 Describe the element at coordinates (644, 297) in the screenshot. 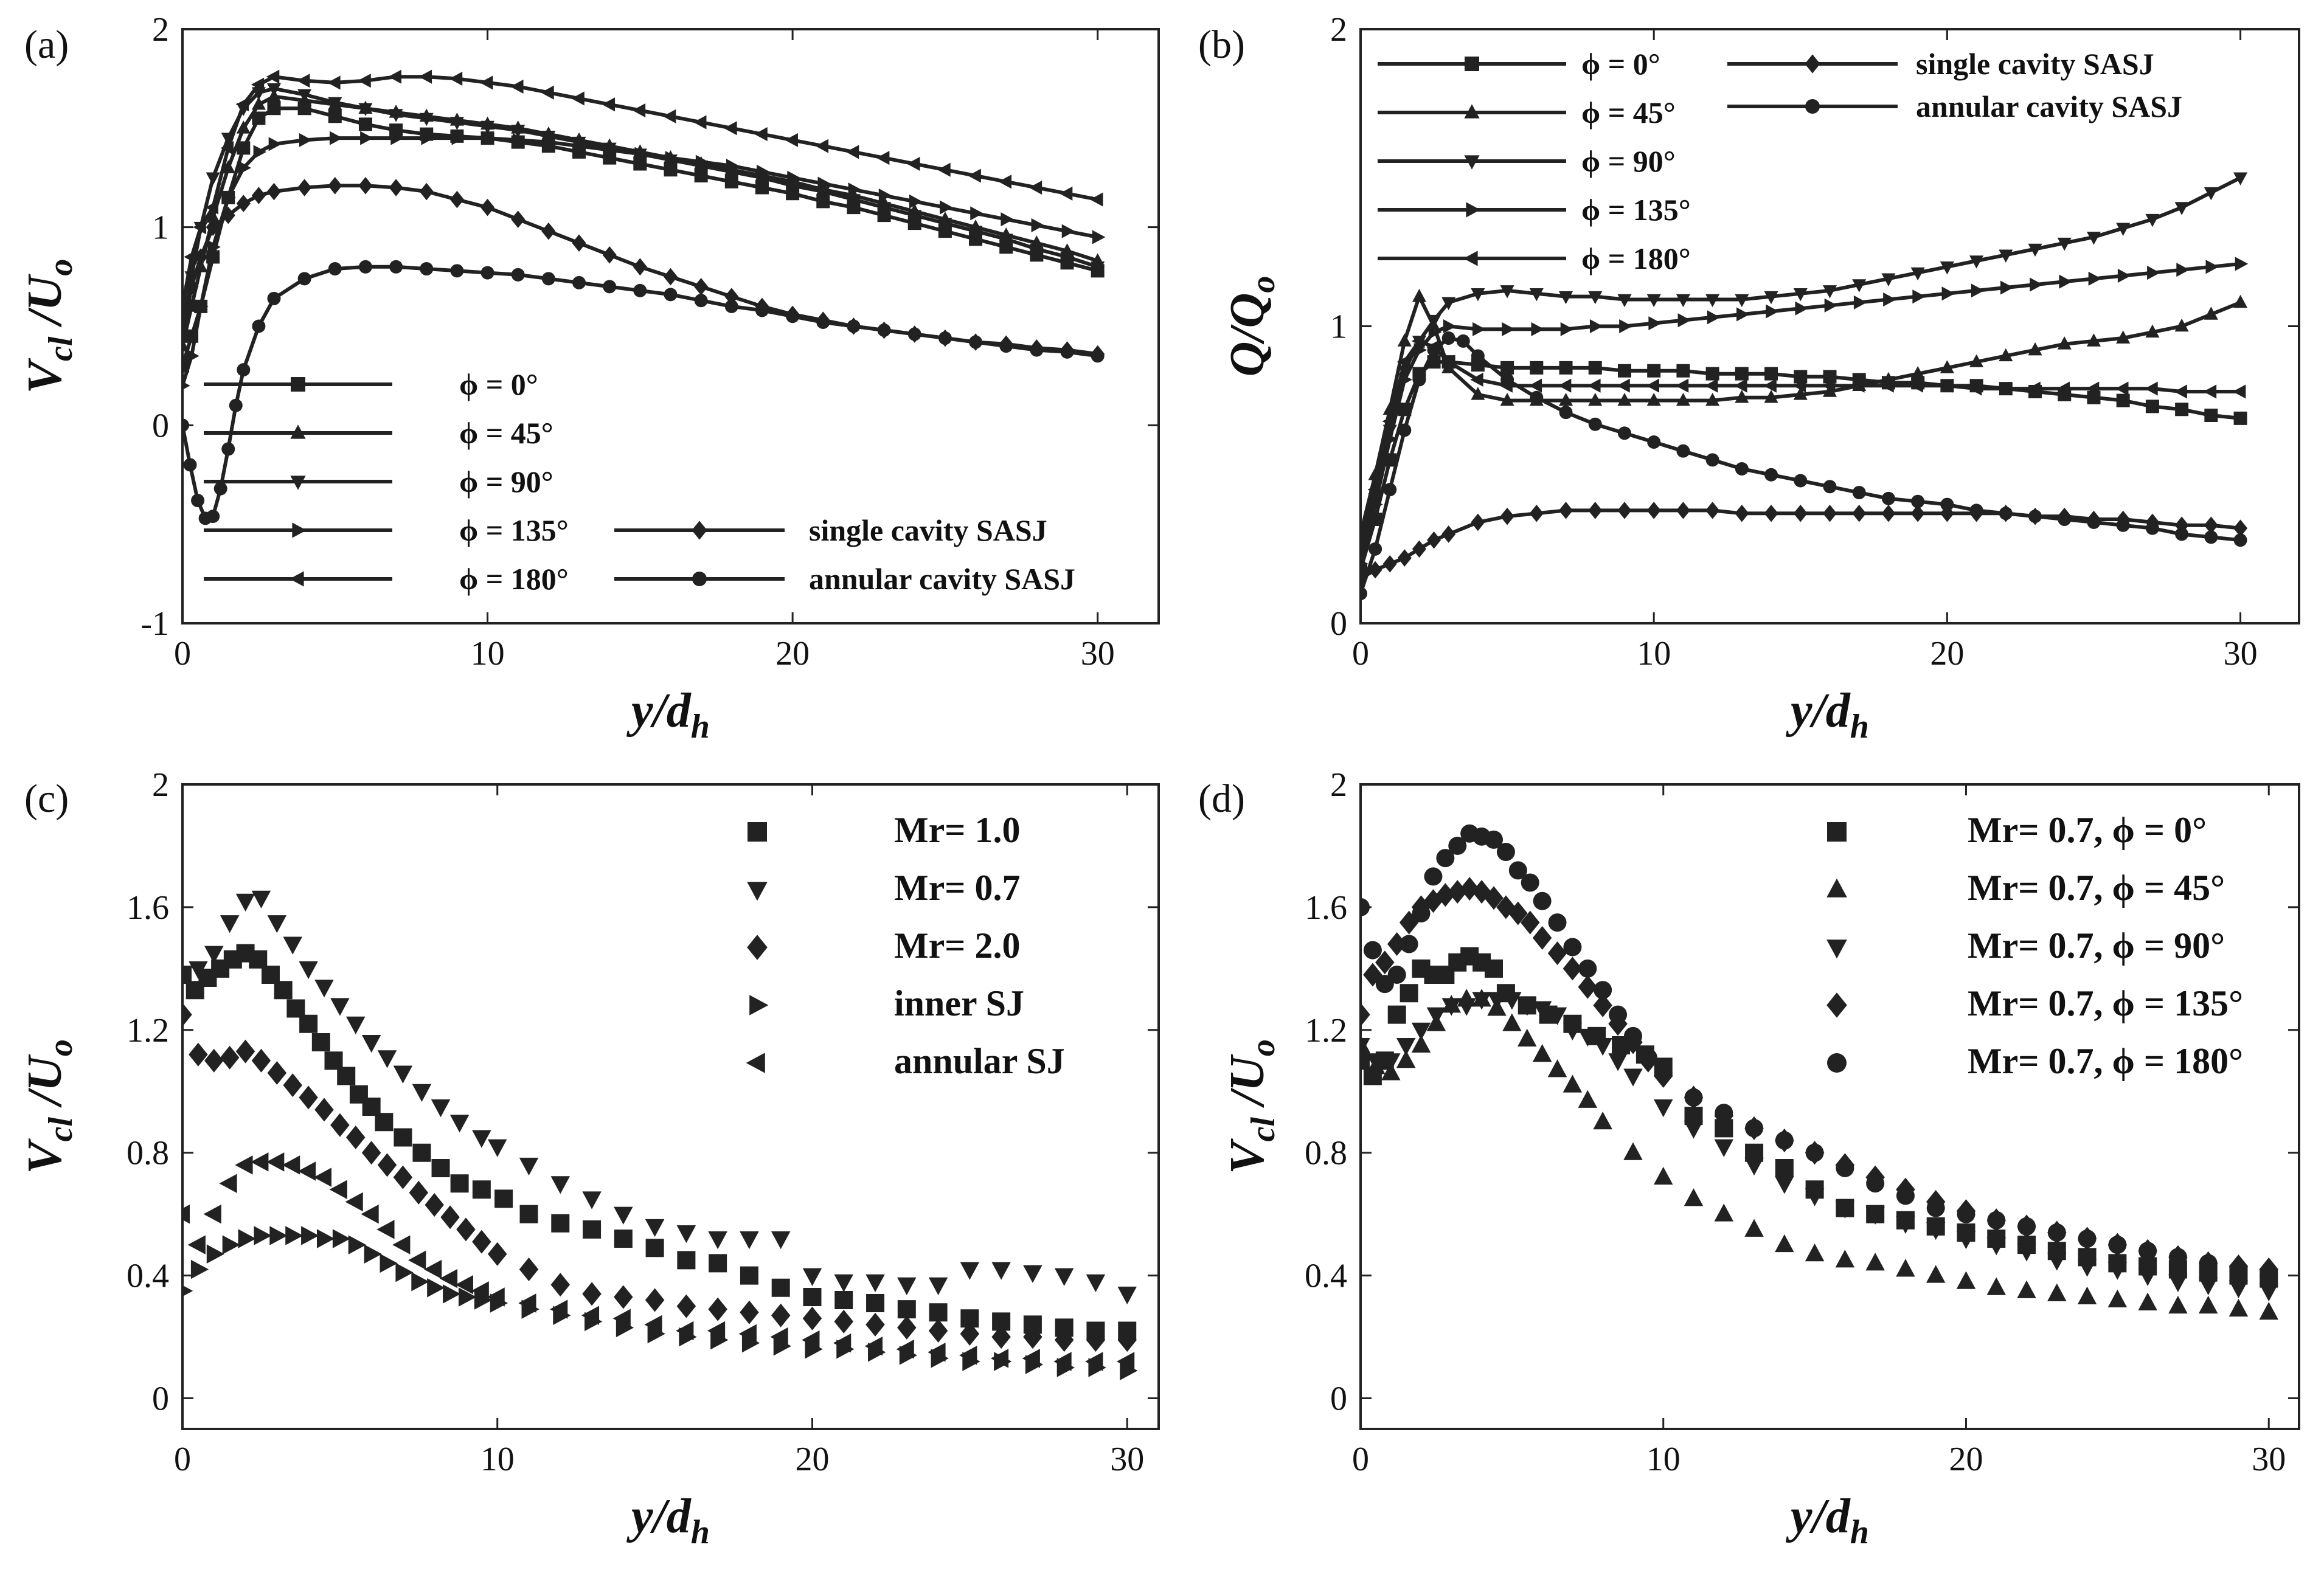

I see `plot-area` at that location.